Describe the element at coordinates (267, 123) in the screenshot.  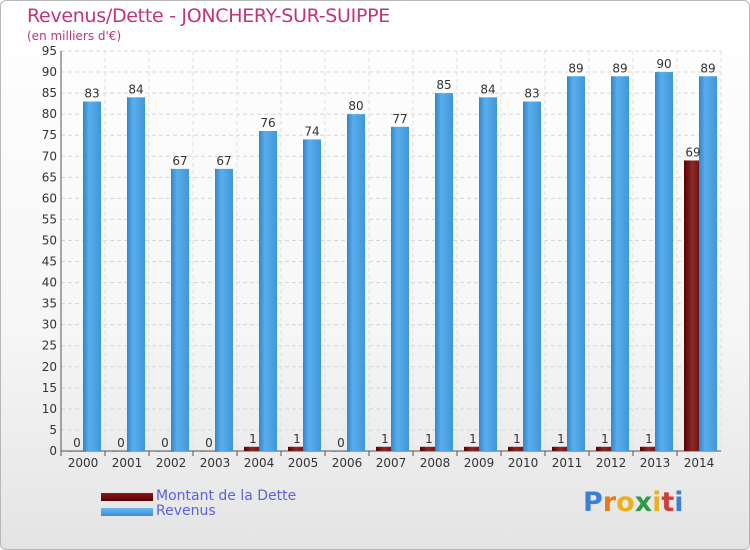
I see `data-label-revenus: 76` at that location.